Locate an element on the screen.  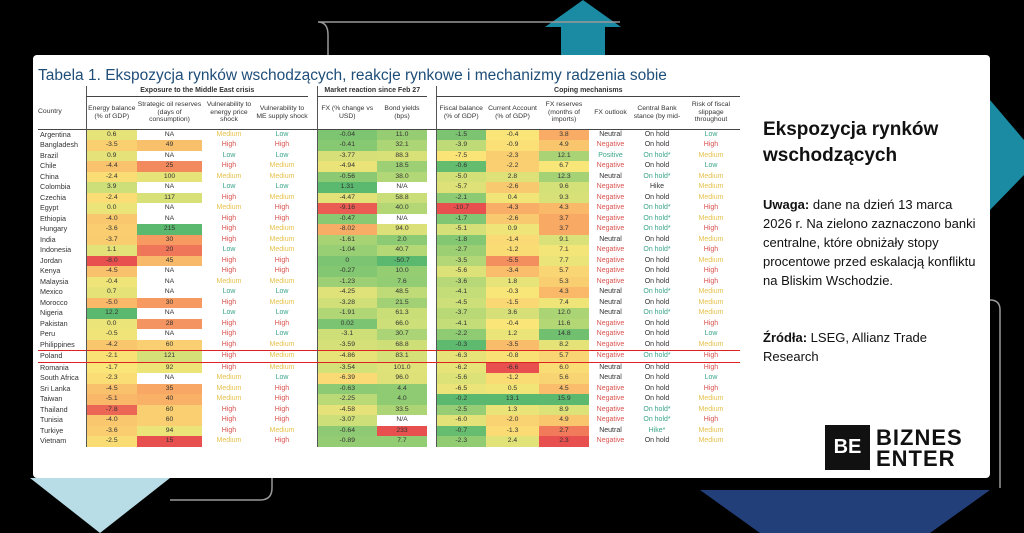
data-cell: 0 is located at coordinates (346, 260).